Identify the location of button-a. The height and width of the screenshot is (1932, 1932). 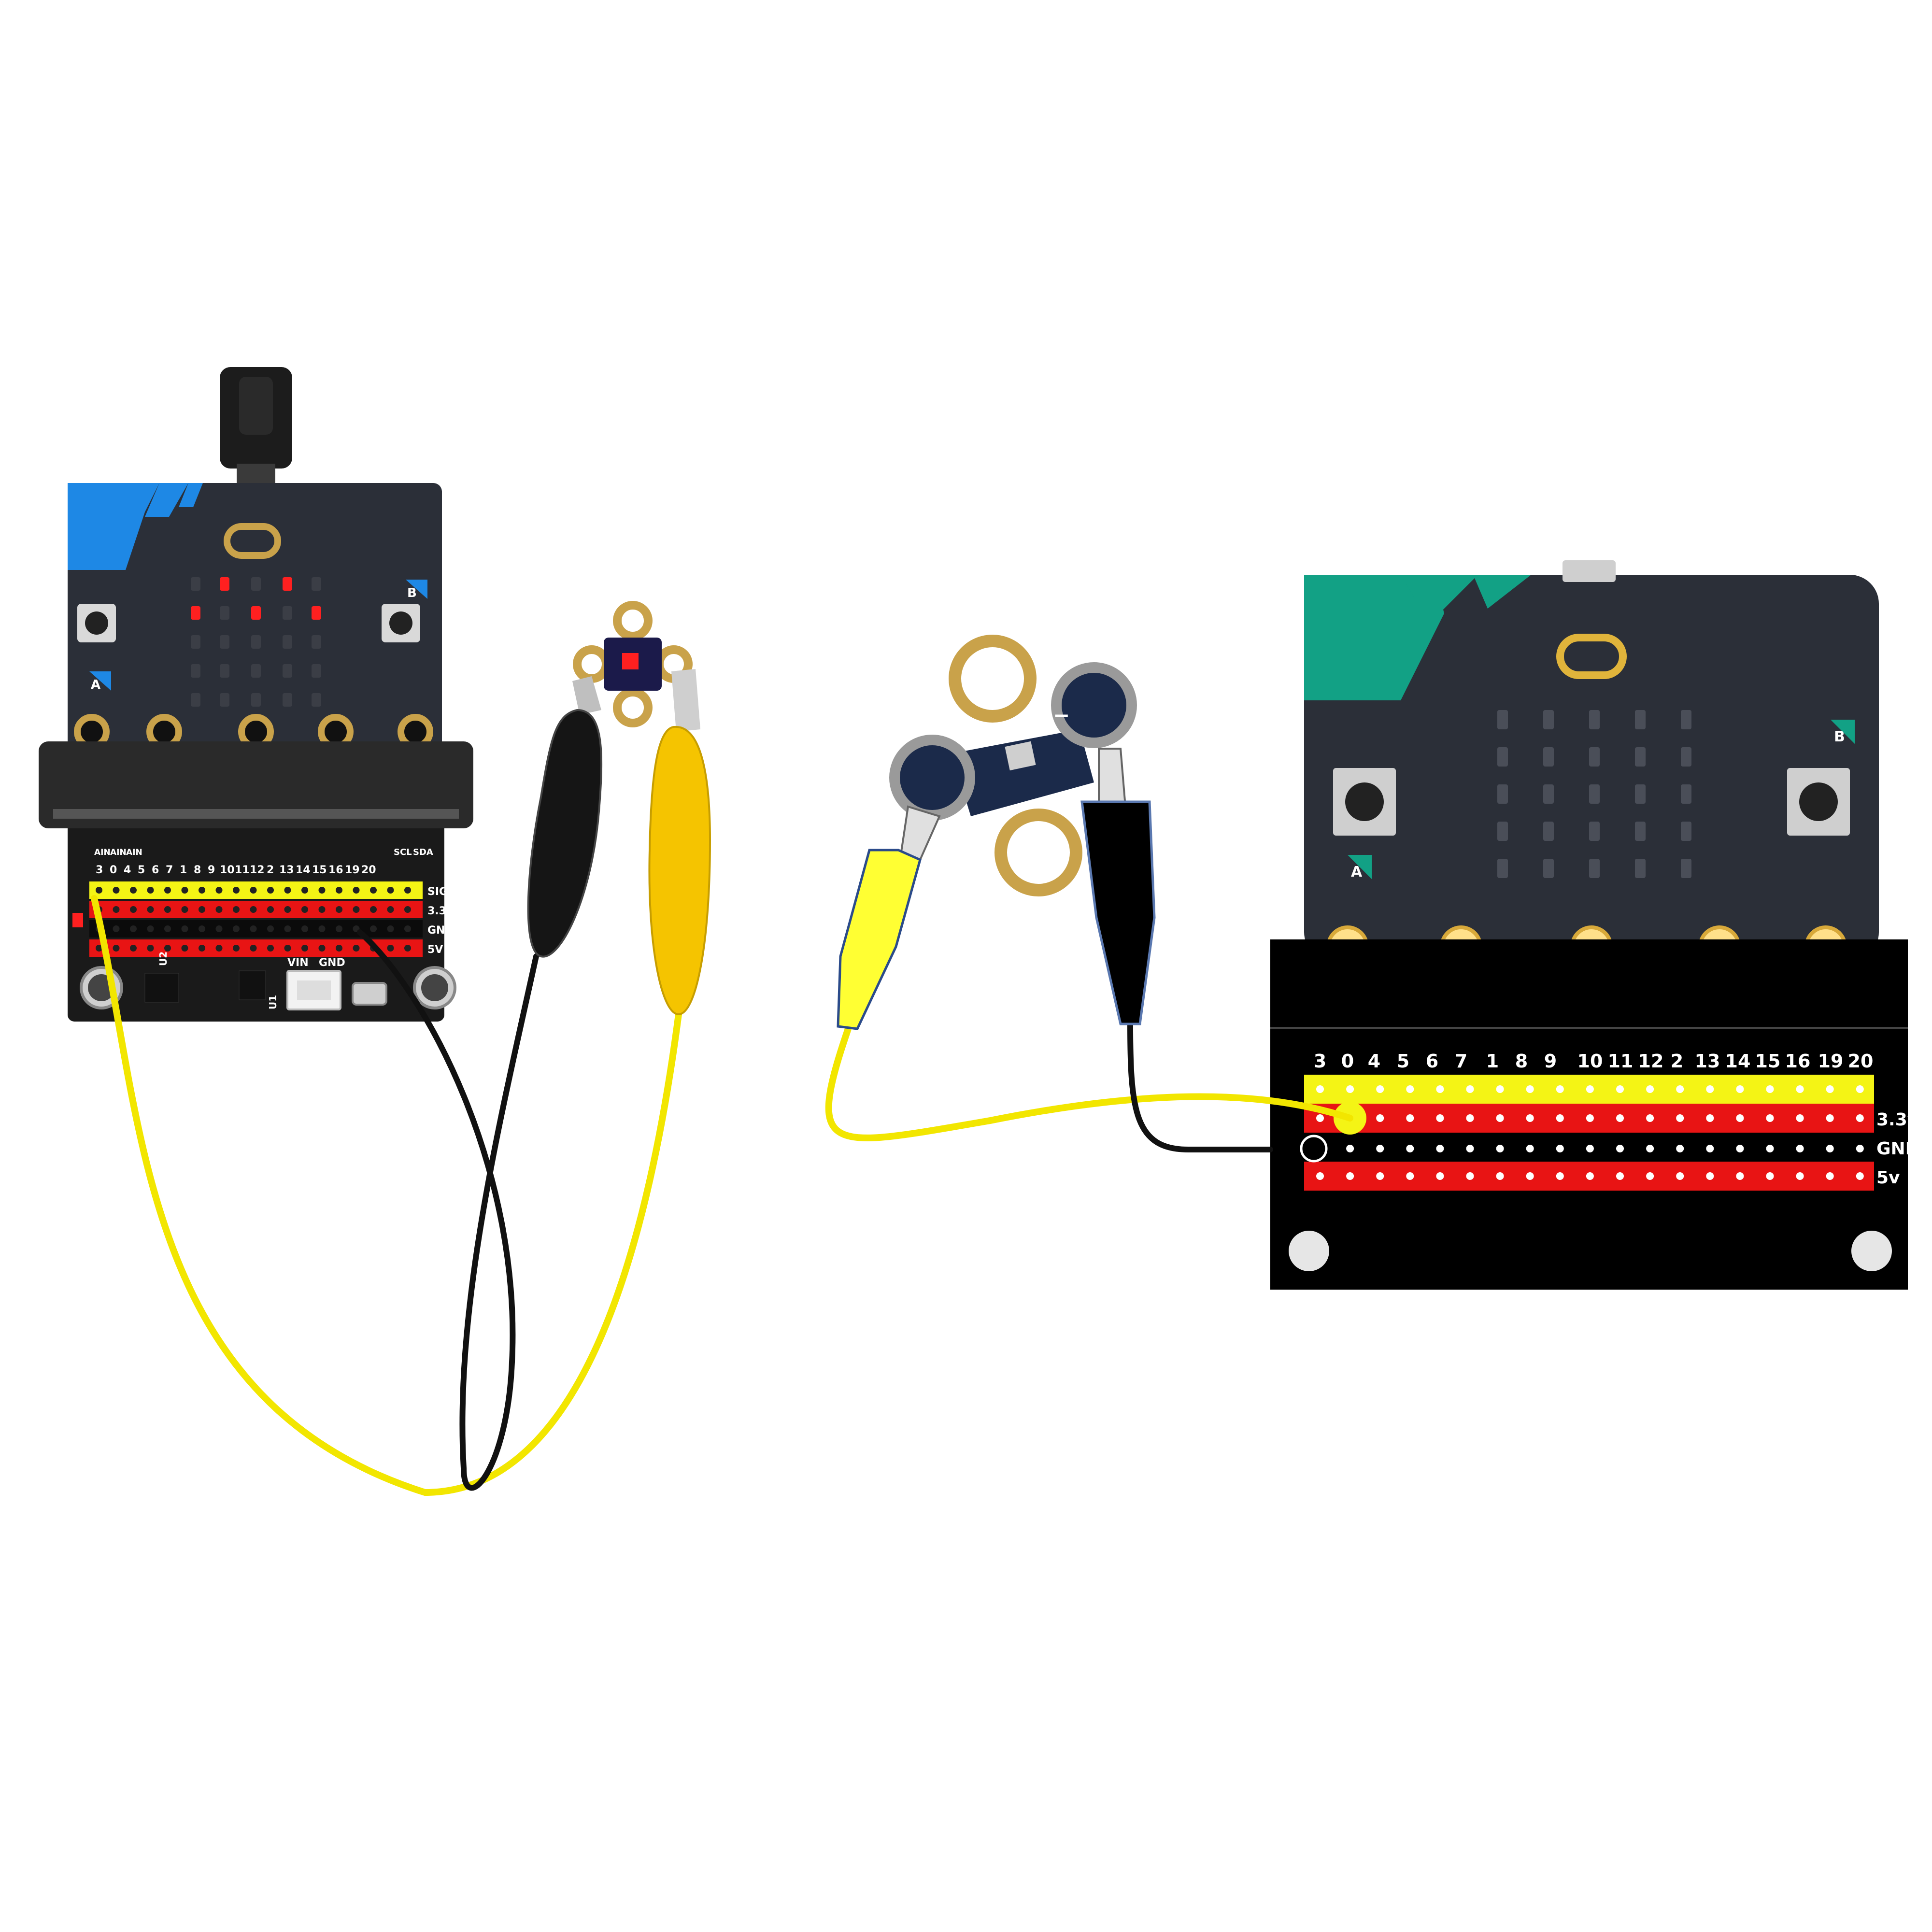
(96, 623).